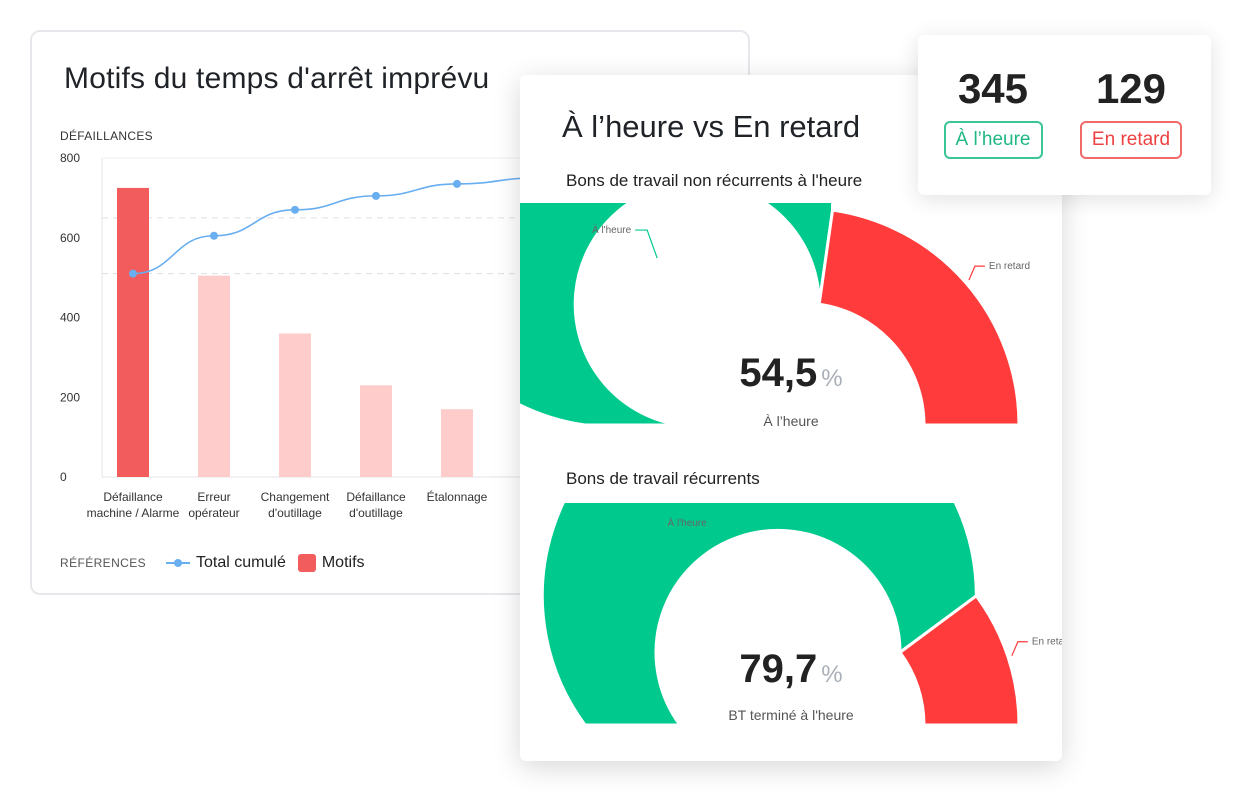  I want to click on on-time-count: 345, so click(993, 88).